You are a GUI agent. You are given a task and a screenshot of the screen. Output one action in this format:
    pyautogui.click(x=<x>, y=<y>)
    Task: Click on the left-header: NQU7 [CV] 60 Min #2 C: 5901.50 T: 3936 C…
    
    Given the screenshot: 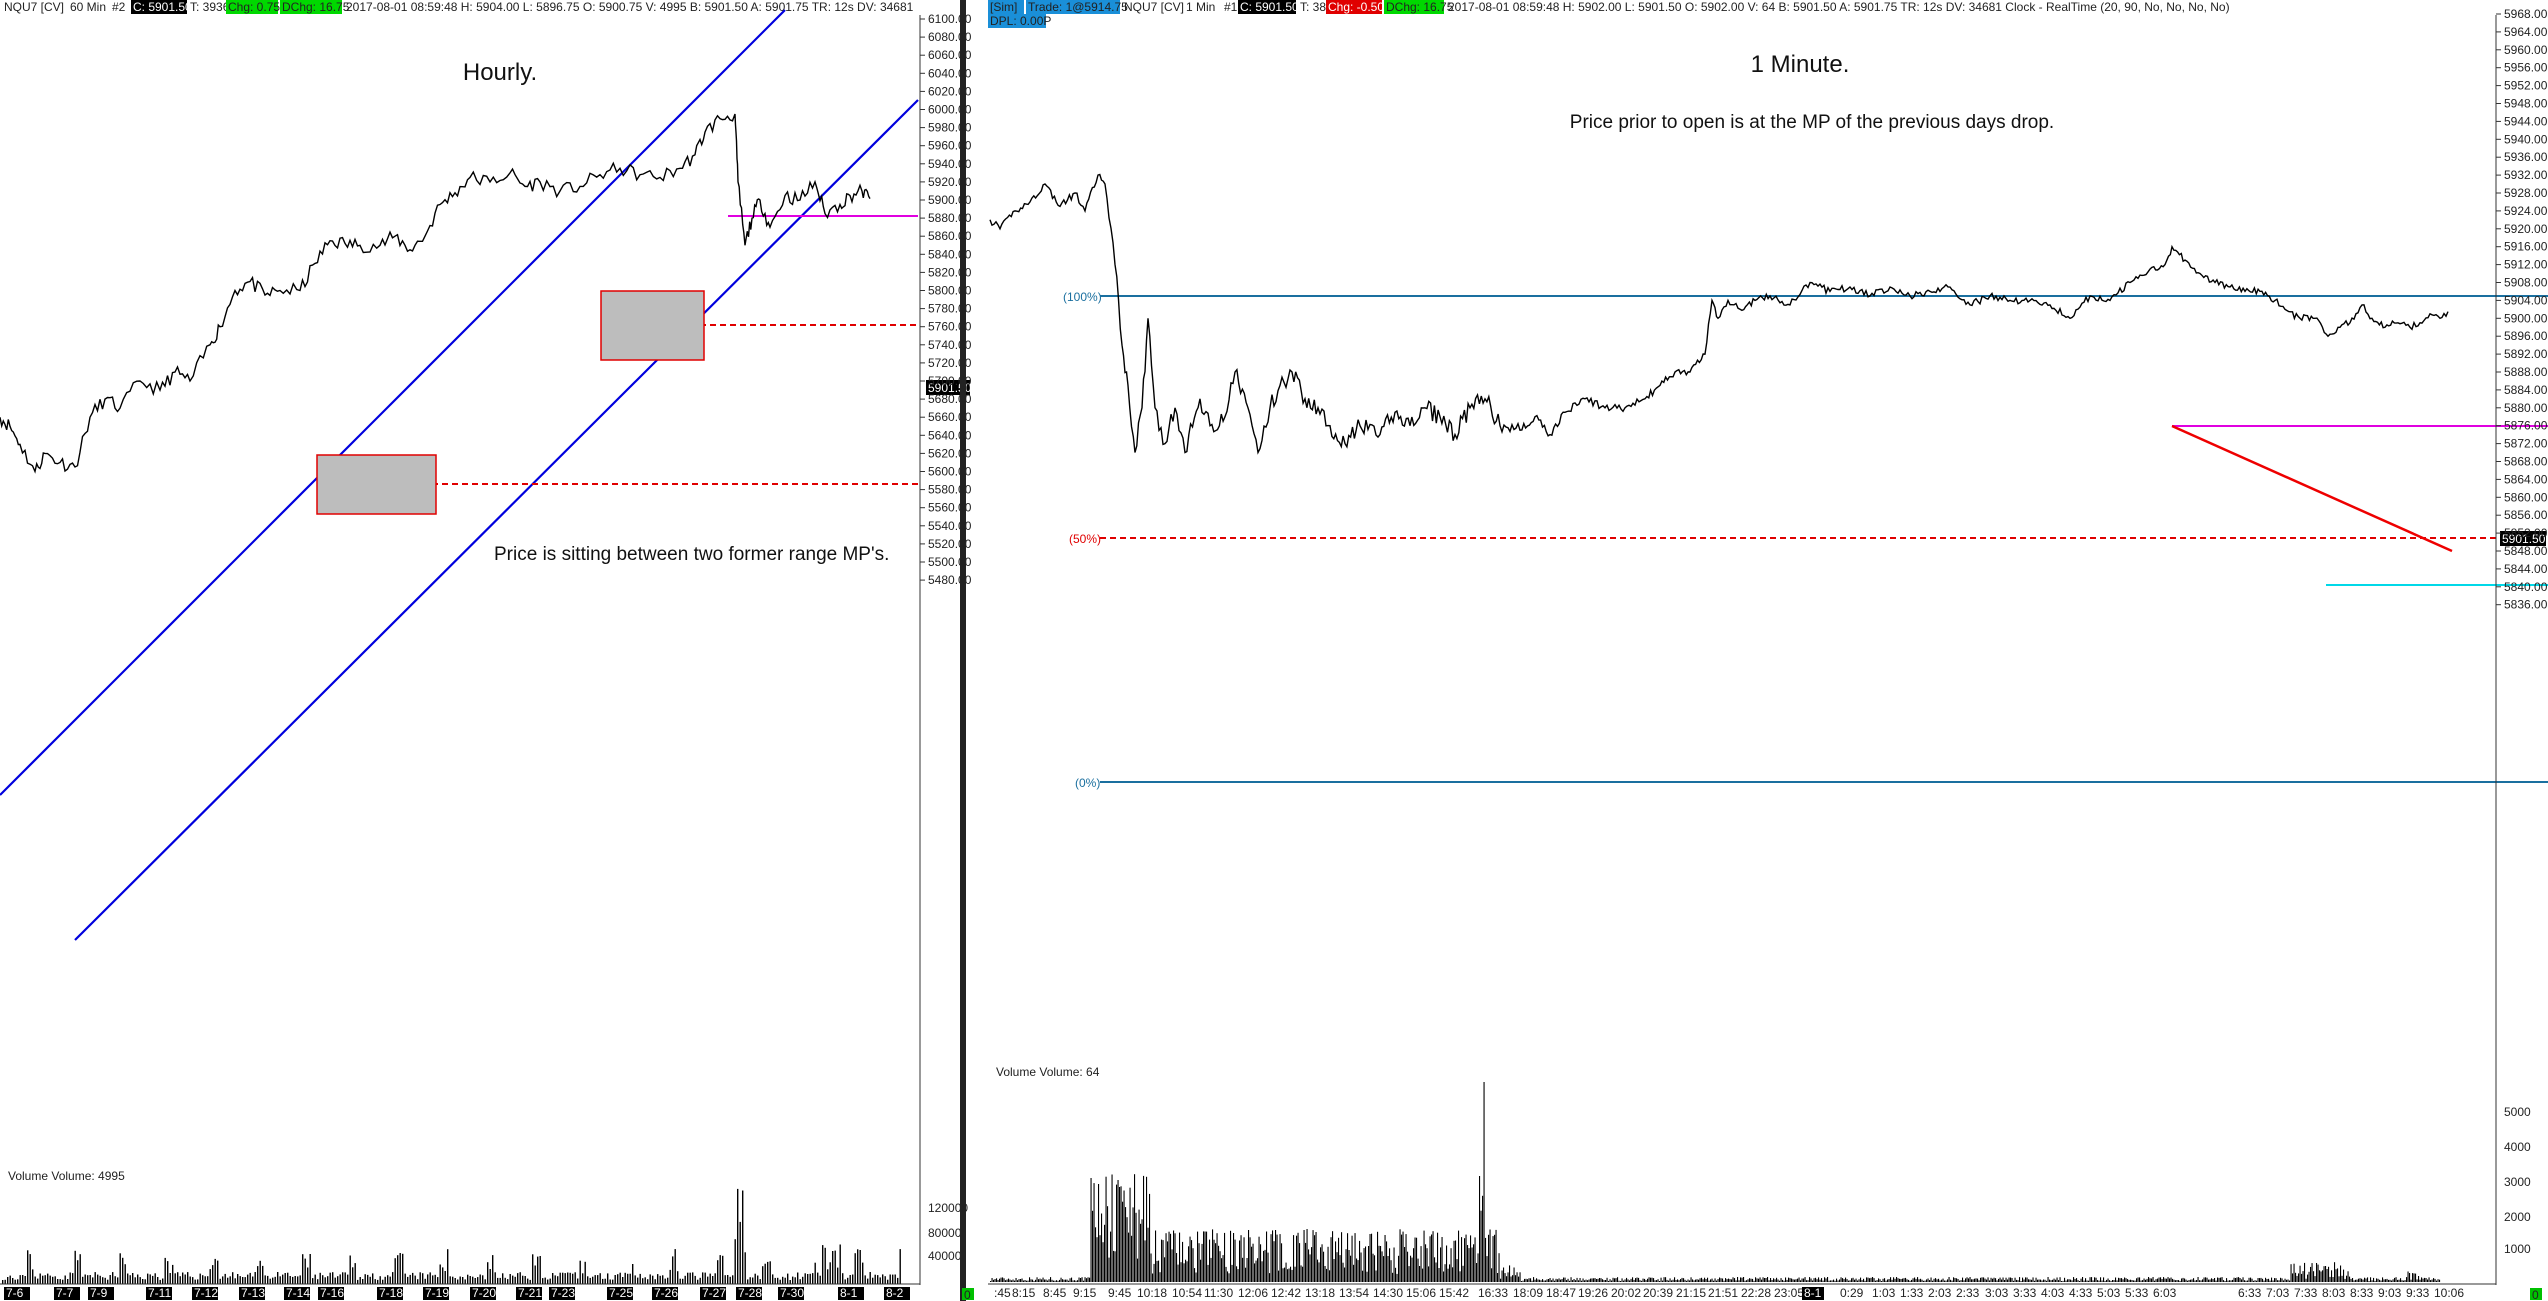 What is the action you would take?
    pyautogui.click(x=459, y=7)
    